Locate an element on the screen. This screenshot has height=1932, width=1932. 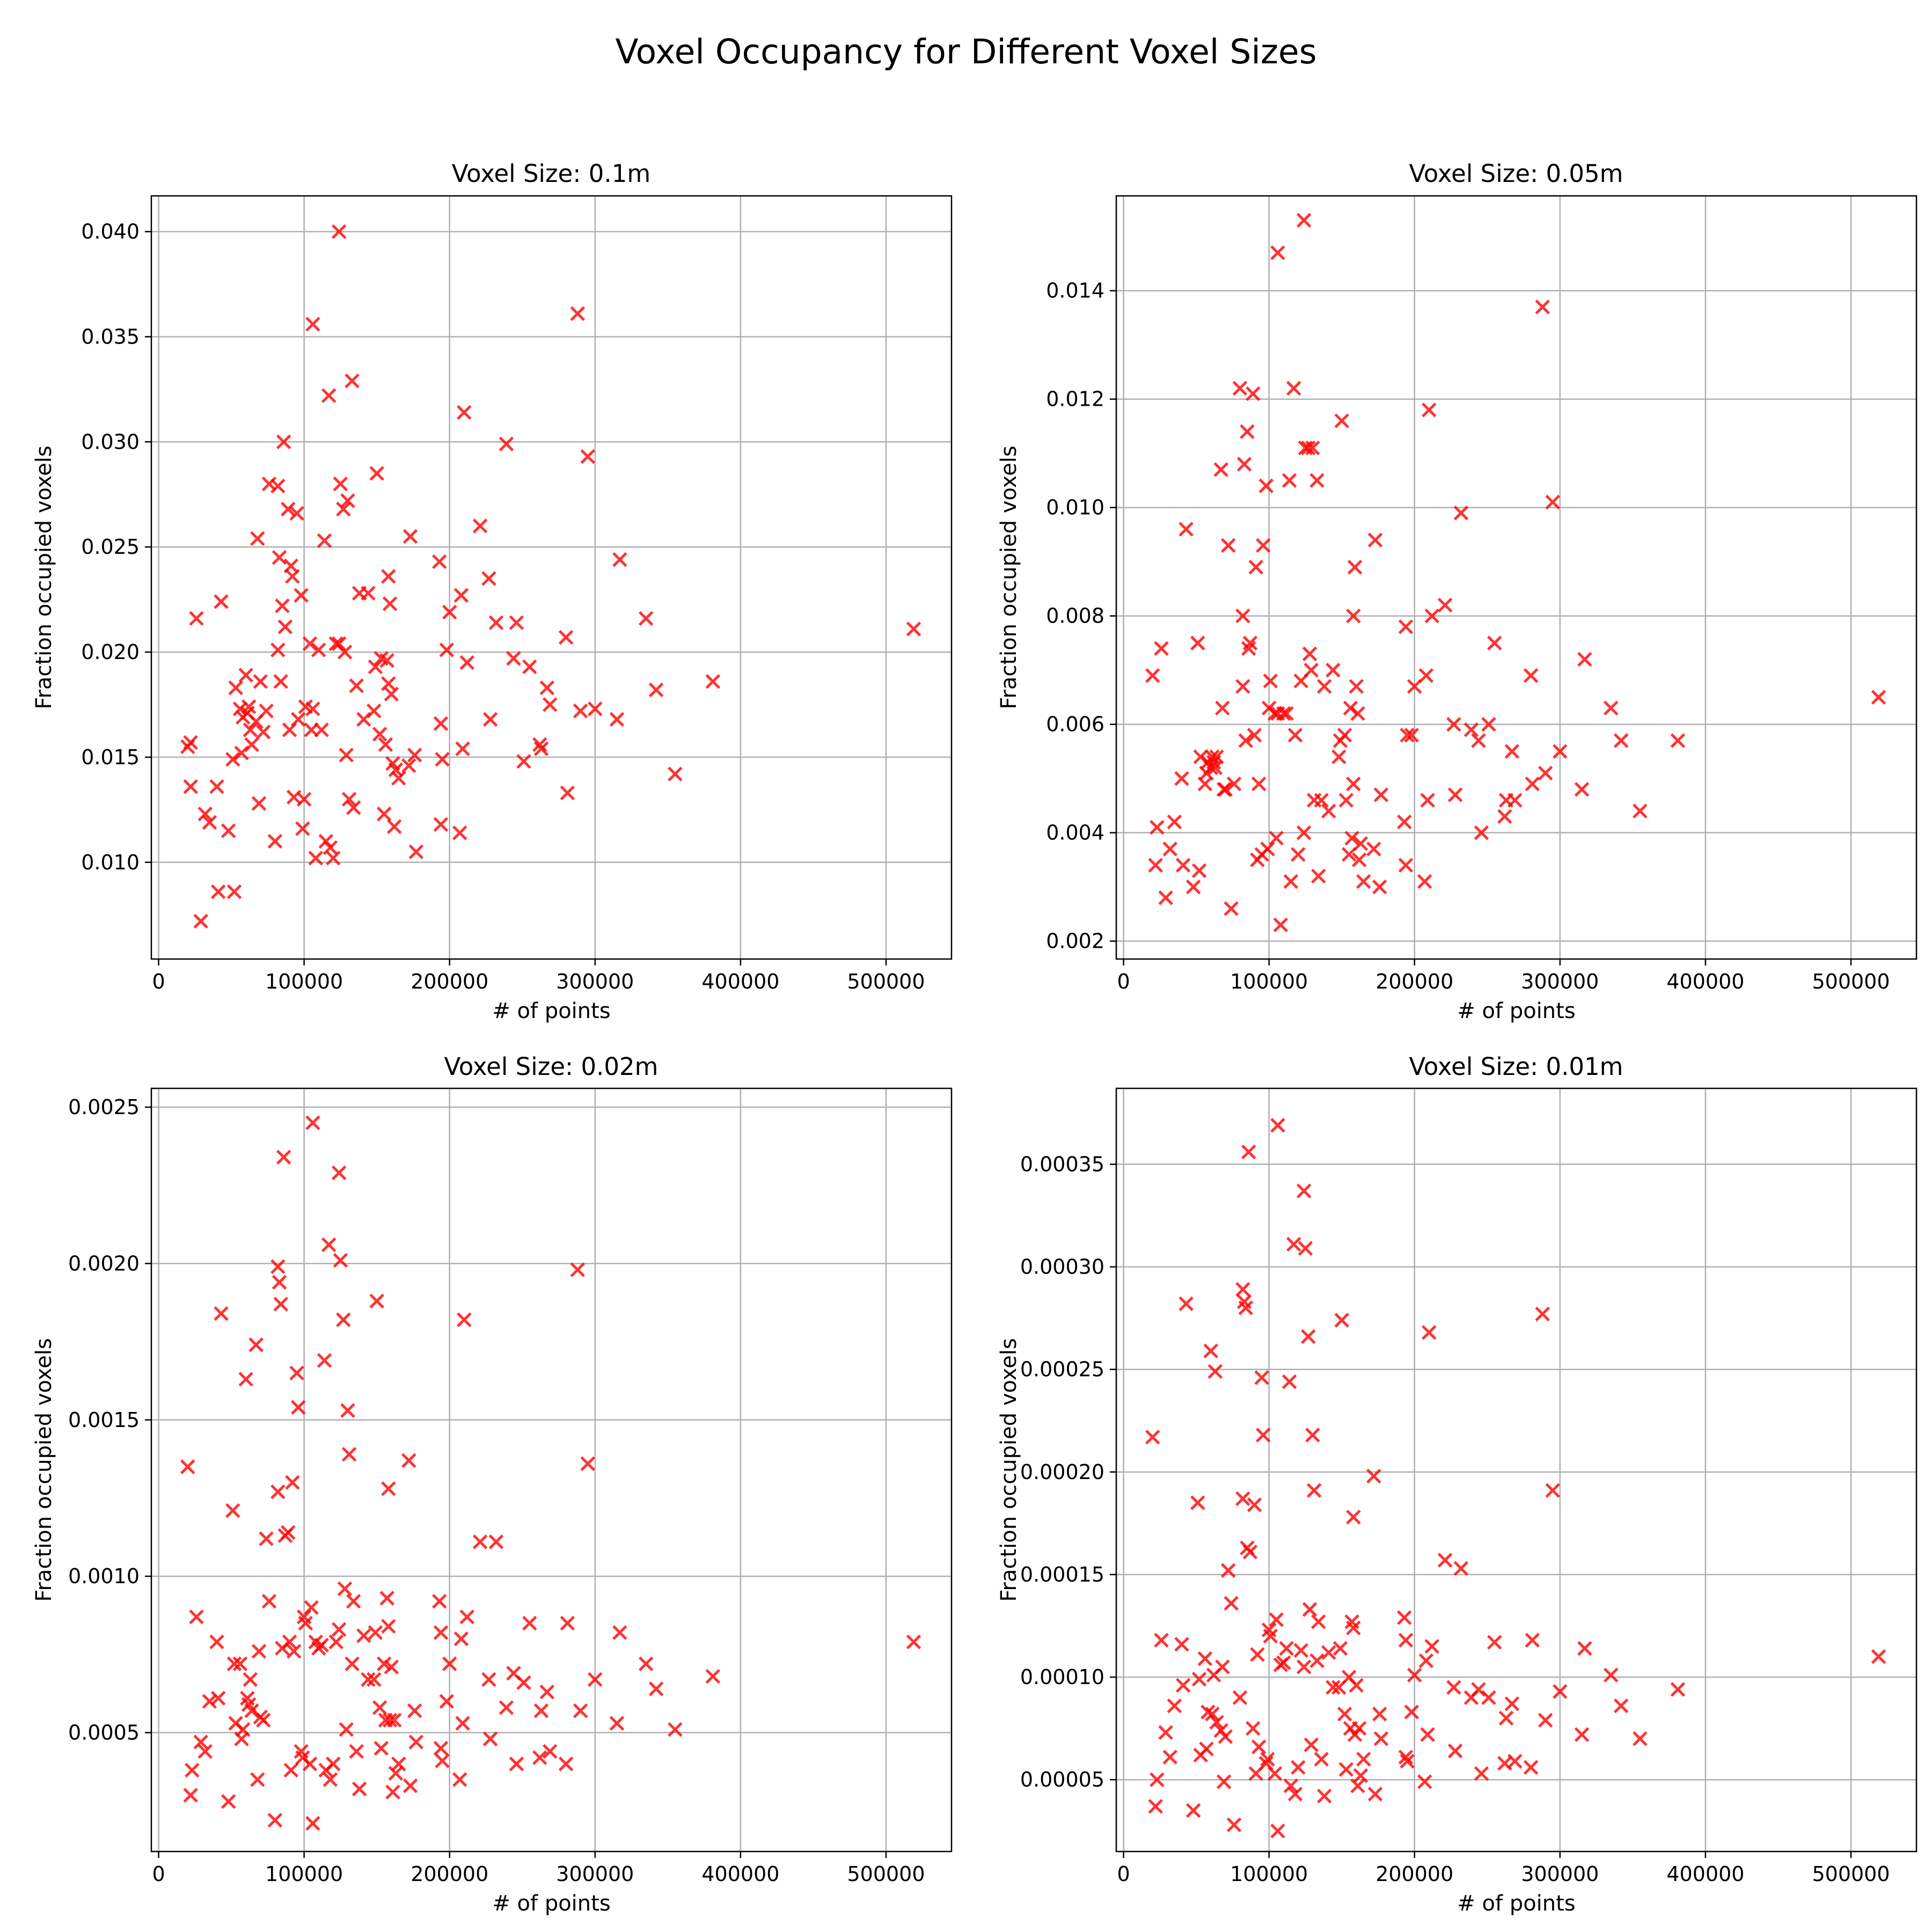
subplot-title: Voxel Size: 0.02m is located at coordinates (551, 1066).